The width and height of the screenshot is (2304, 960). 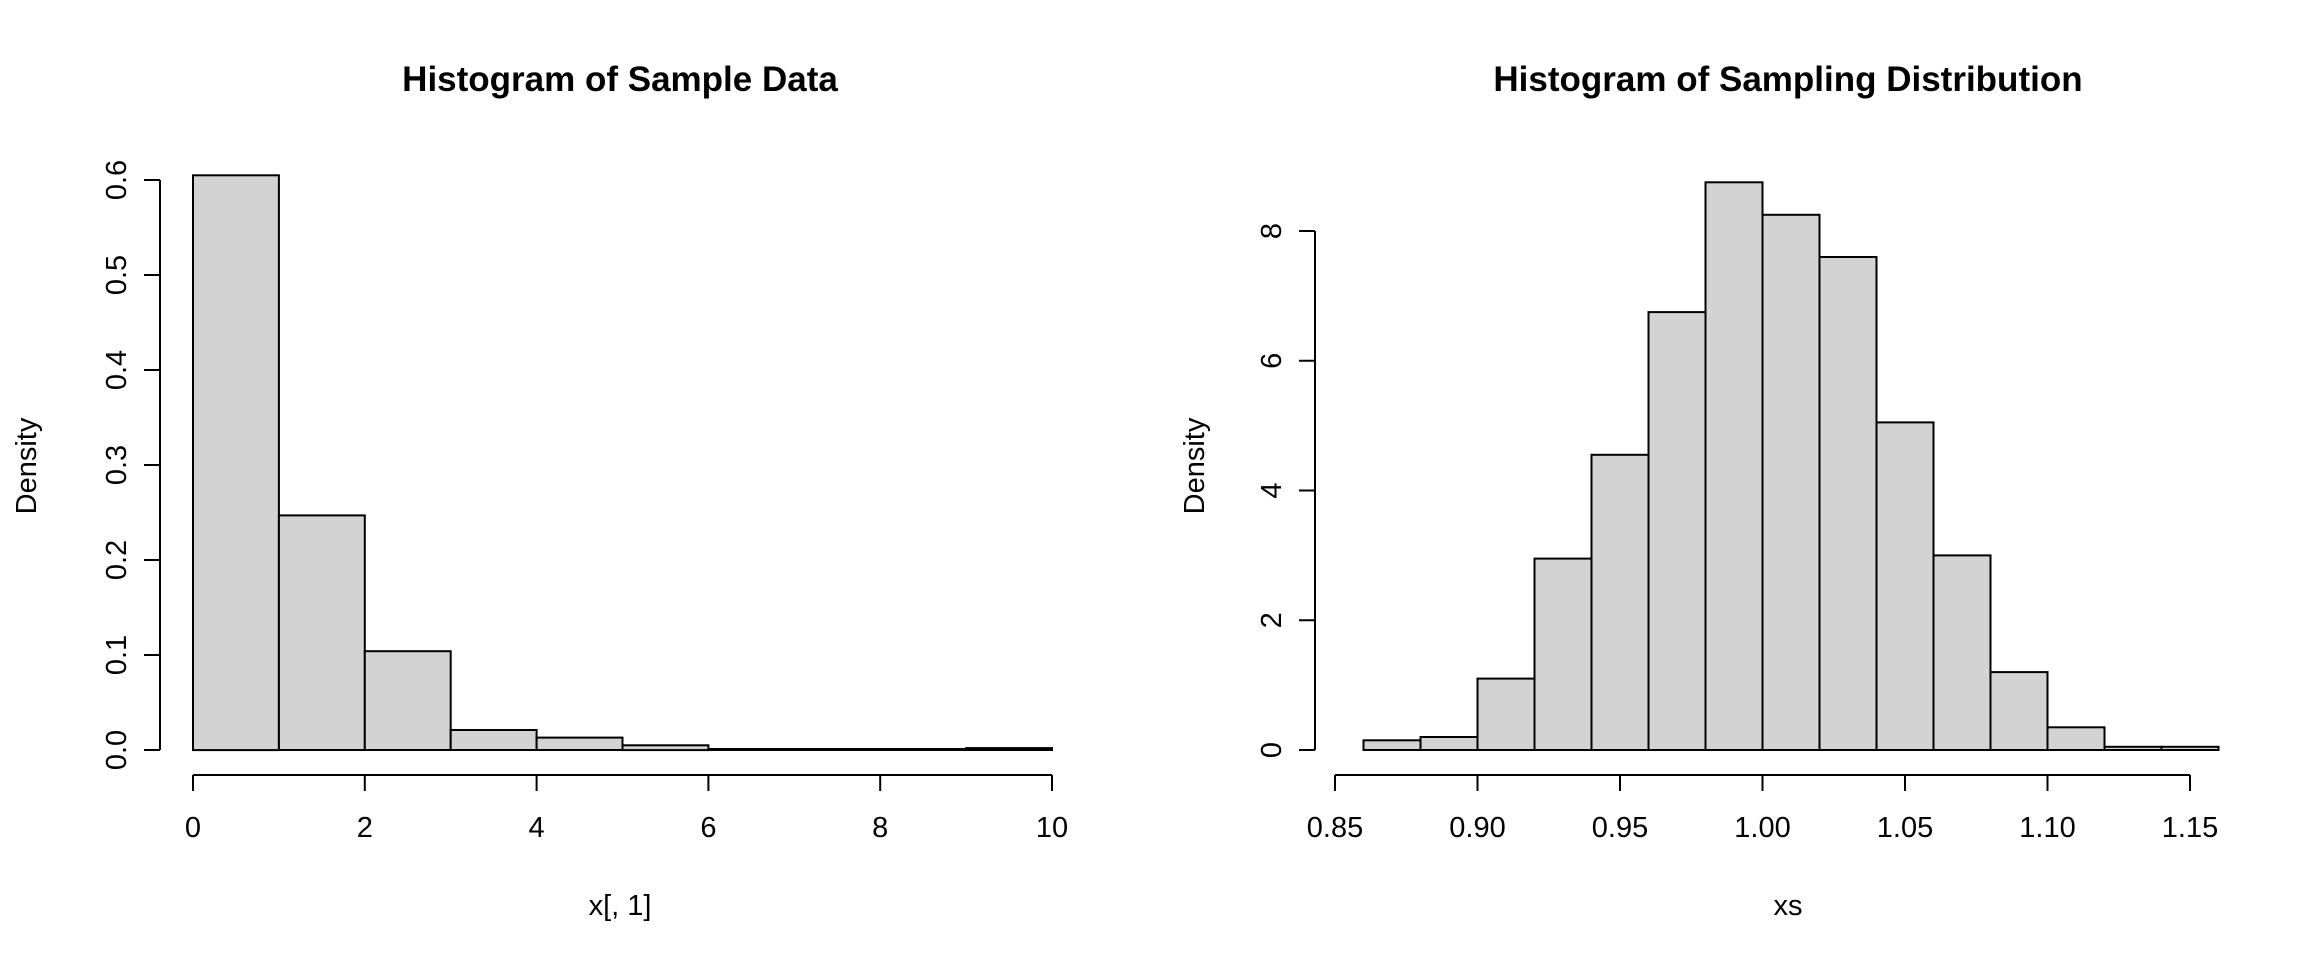 I want to click on y-tick-label: 0.1, so click(x=117, y=655).